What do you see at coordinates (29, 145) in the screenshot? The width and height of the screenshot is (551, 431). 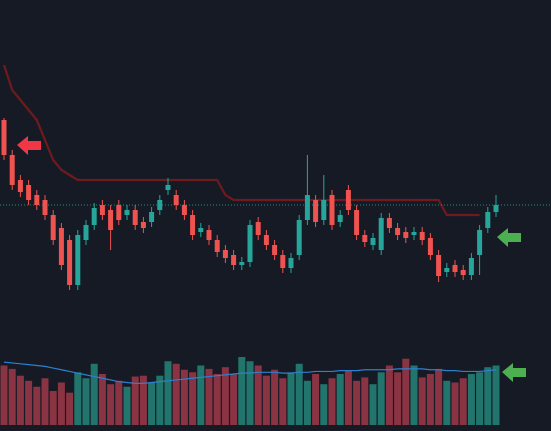 I see `red-arrow` at bounding box center [29, 145].